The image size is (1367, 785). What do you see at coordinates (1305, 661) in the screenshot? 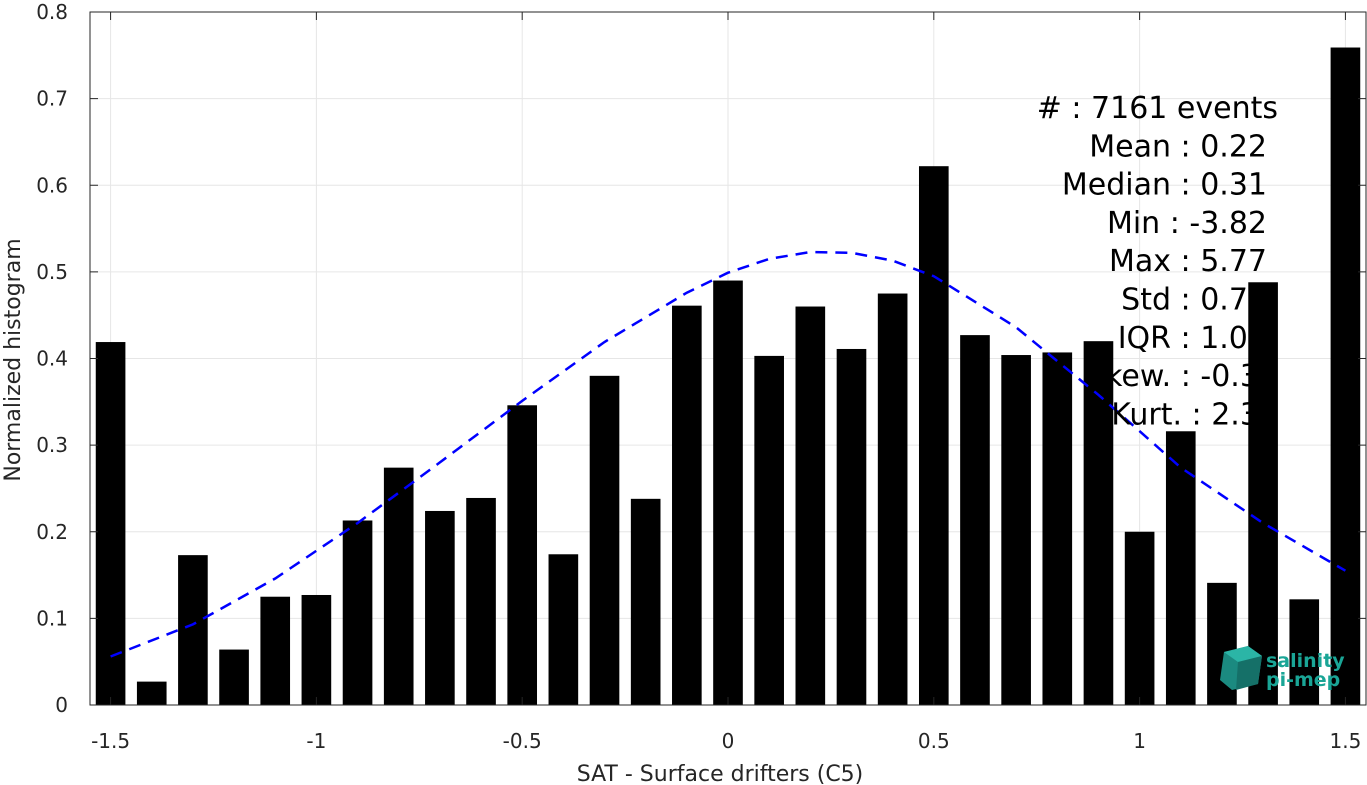
I see `logo-line1: salinity` at bounding box center [1305, 661].